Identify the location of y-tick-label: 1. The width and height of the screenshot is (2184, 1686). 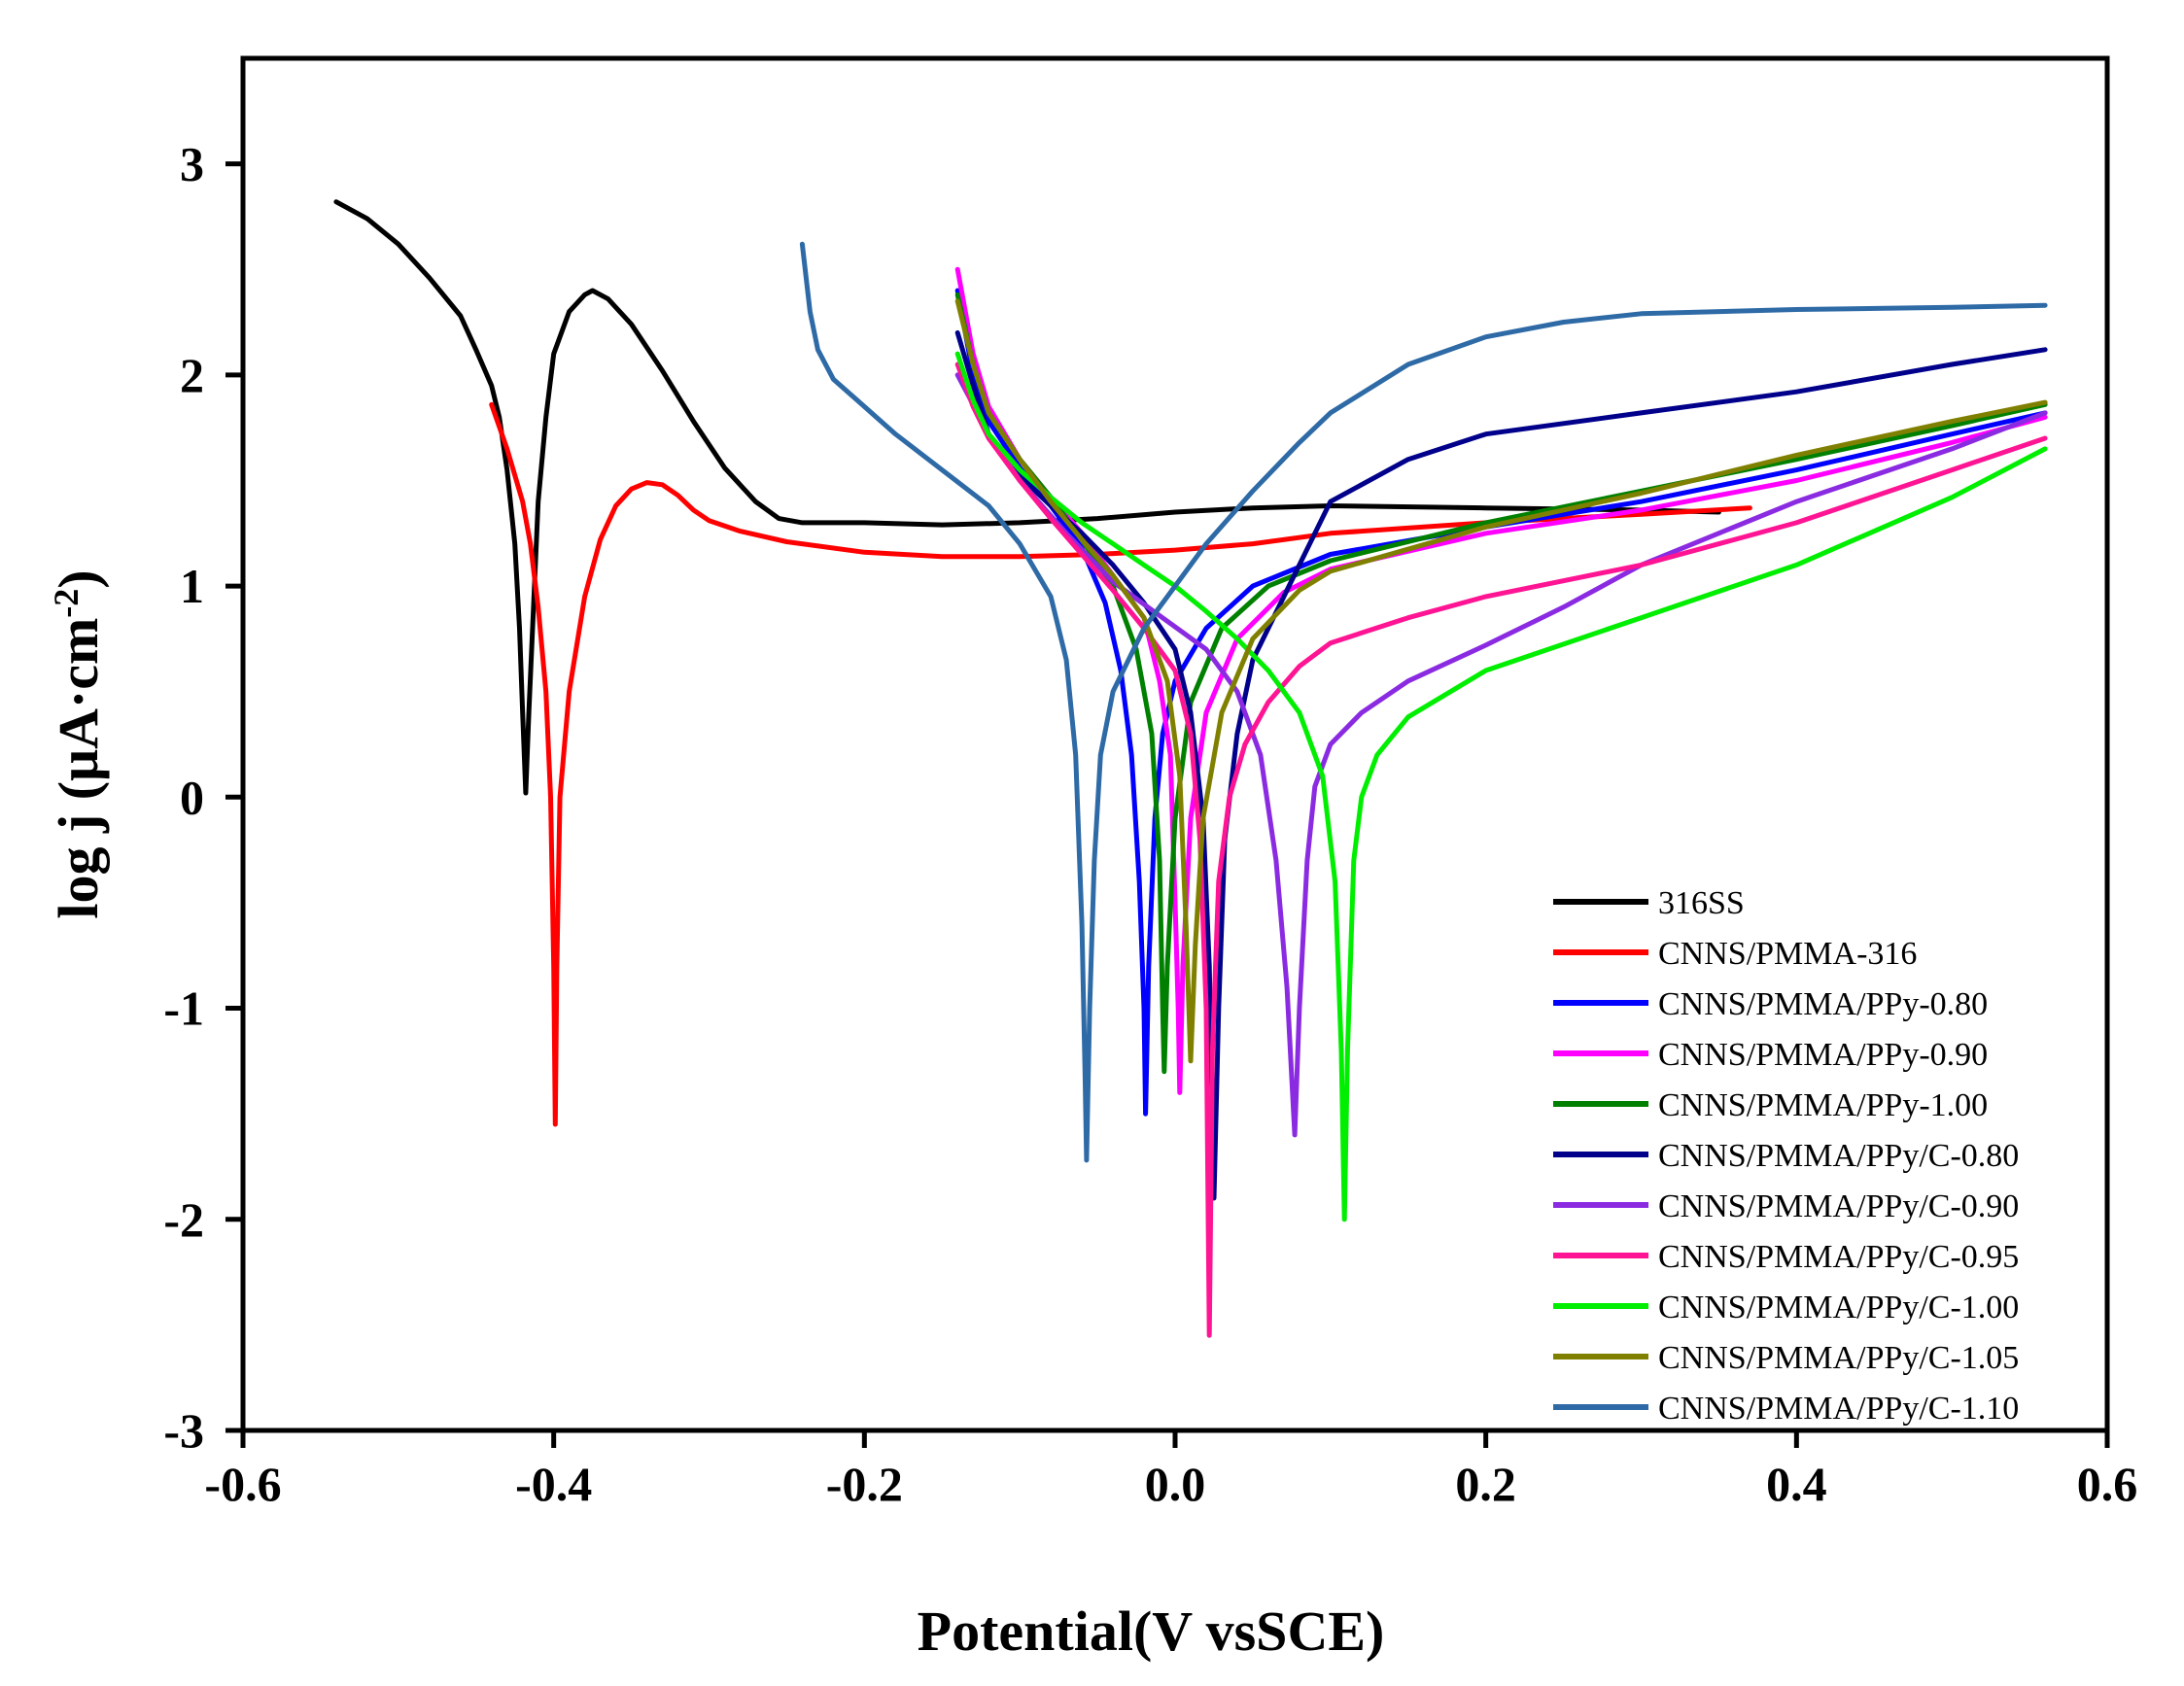
(192, 586).